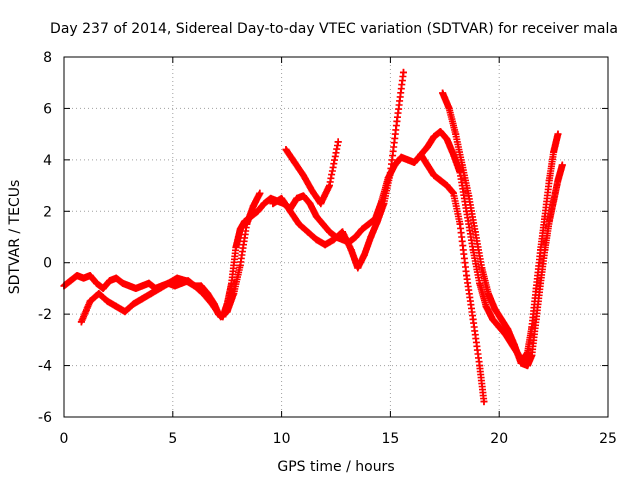 The height and width of the screenshot is (480, 640). Describe the element at coordinates (15, 237) in the screenshot. I see `y-axis-label: SDTVAR / TECUs` at that location.